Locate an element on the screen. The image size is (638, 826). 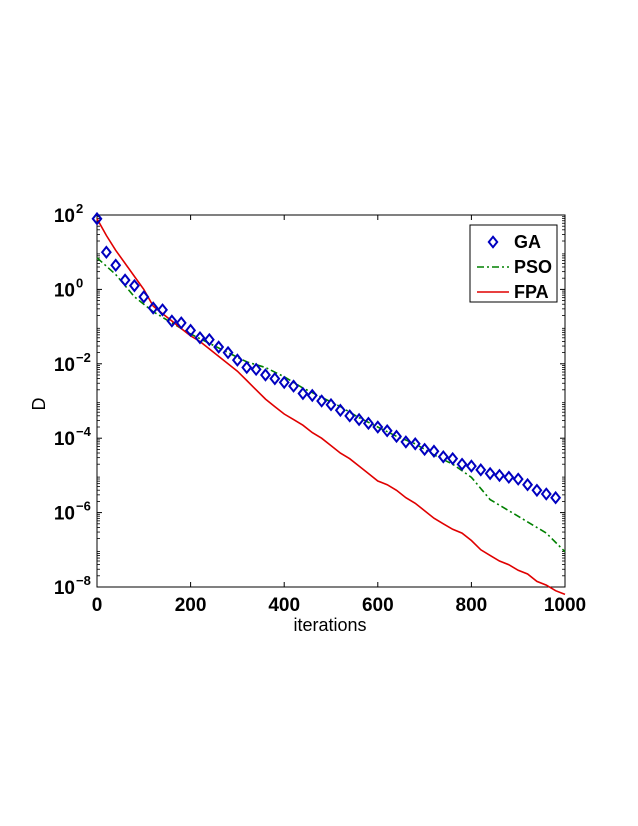
legend: GA PSO FPA is located at coordinates (513, 263).